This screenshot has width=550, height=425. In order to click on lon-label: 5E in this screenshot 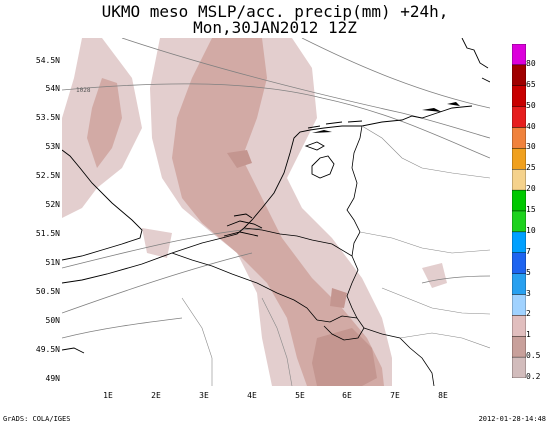, I will do `click(300, 395)`.